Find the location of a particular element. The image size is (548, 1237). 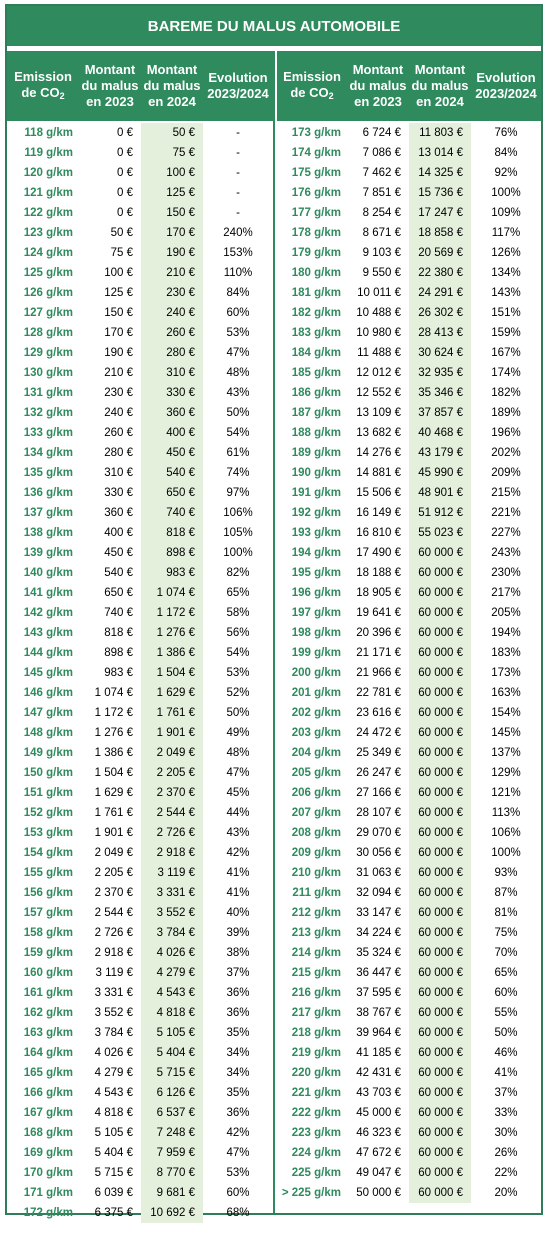

emission-cell: 203 g/km is located at coordinates (316, 733).